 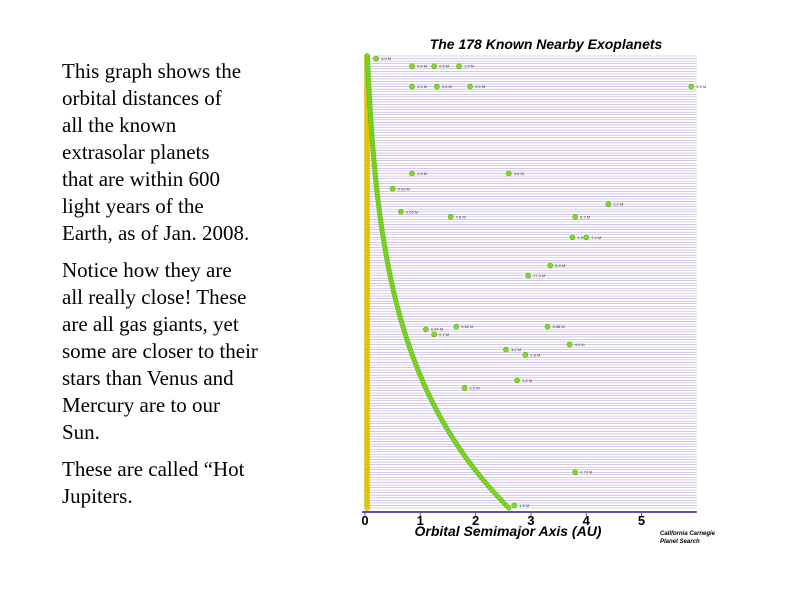 What do you see at coordinates (701, 86) in the screenshot?
I see `planet-mass-label: 3.9 M` at bounding box center [701, 86].